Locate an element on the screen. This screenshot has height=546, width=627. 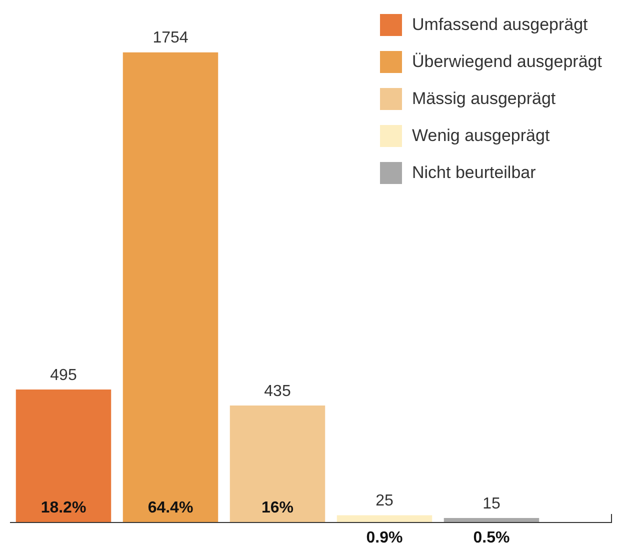
legend-label: Überwiegend ausgeprägt is located at coordinates (507, 62).